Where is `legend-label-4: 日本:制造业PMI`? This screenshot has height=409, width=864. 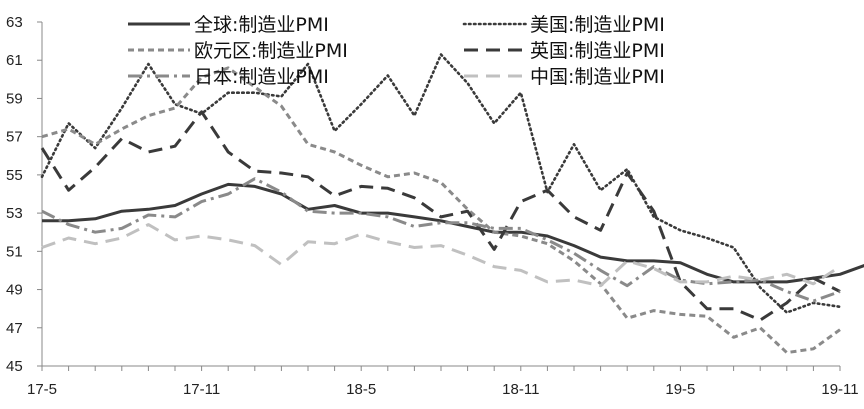 legend-label-4: 日本:制造业PMI is located at coordinates (261, 77).